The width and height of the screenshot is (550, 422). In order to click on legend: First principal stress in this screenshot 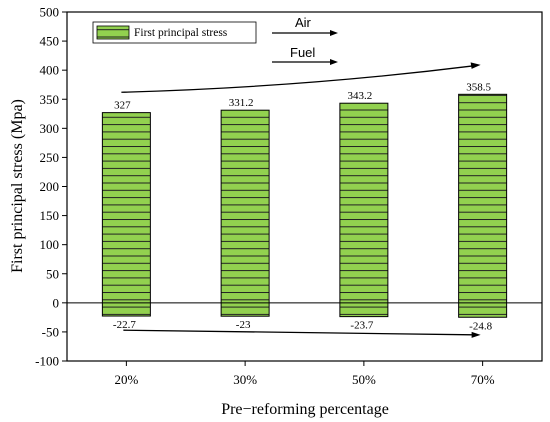, I will do `click(174, 32)`.